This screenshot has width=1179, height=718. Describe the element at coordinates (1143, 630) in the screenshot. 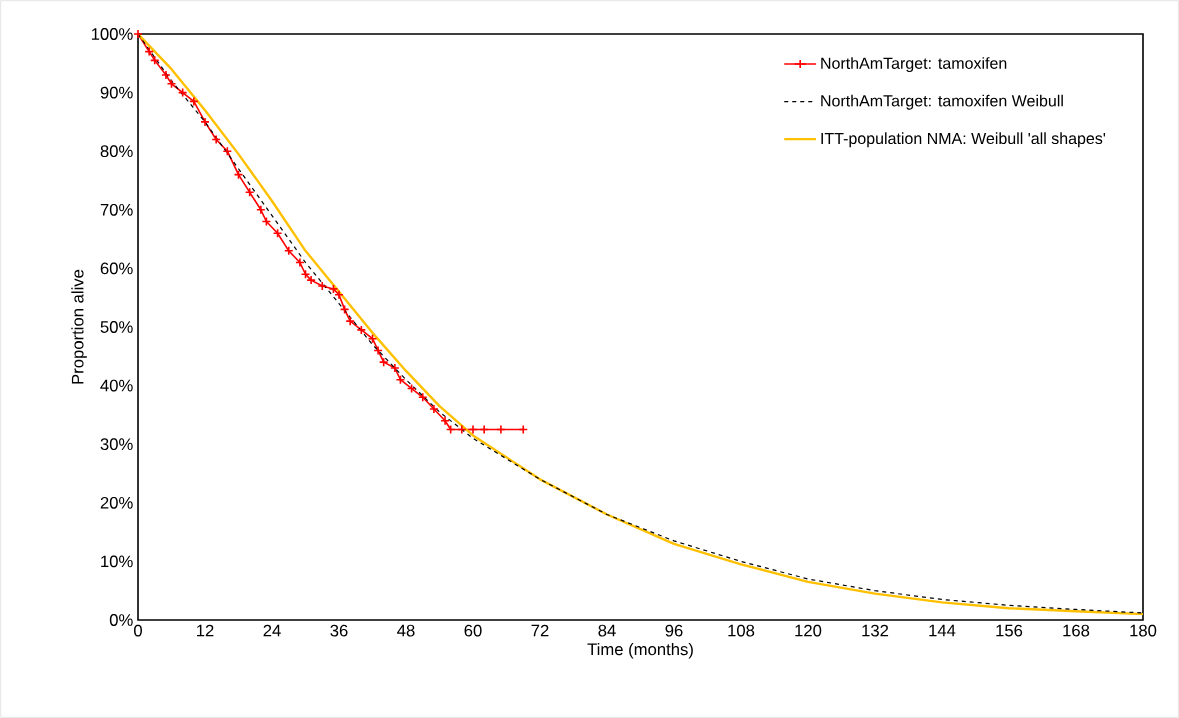

I see `x-tick-label: 180` at that location.